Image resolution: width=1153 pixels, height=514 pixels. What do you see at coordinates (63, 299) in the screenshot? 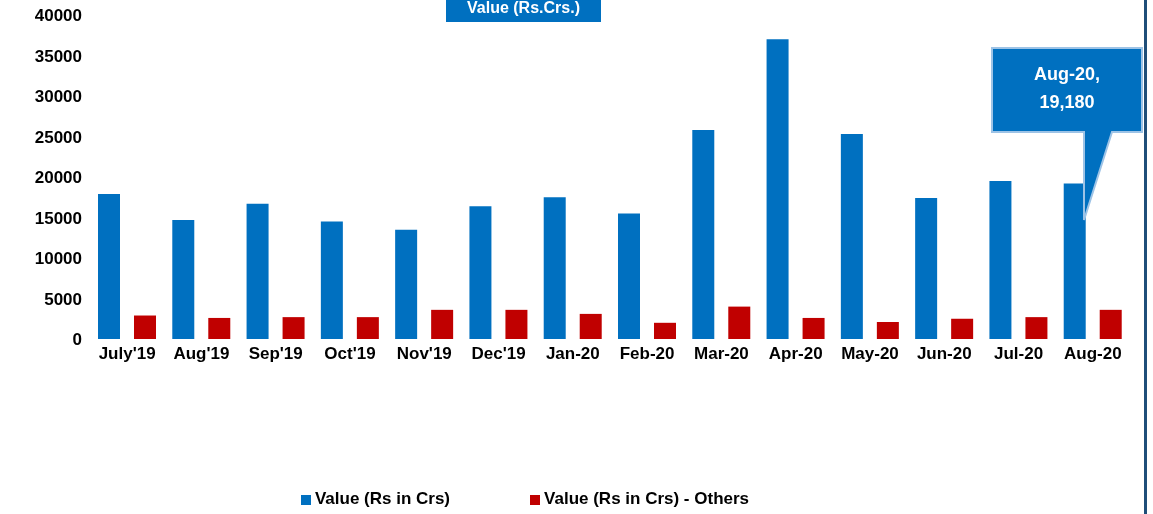
I see `y-tick-label: 5000` at bounding box center [63, 299].